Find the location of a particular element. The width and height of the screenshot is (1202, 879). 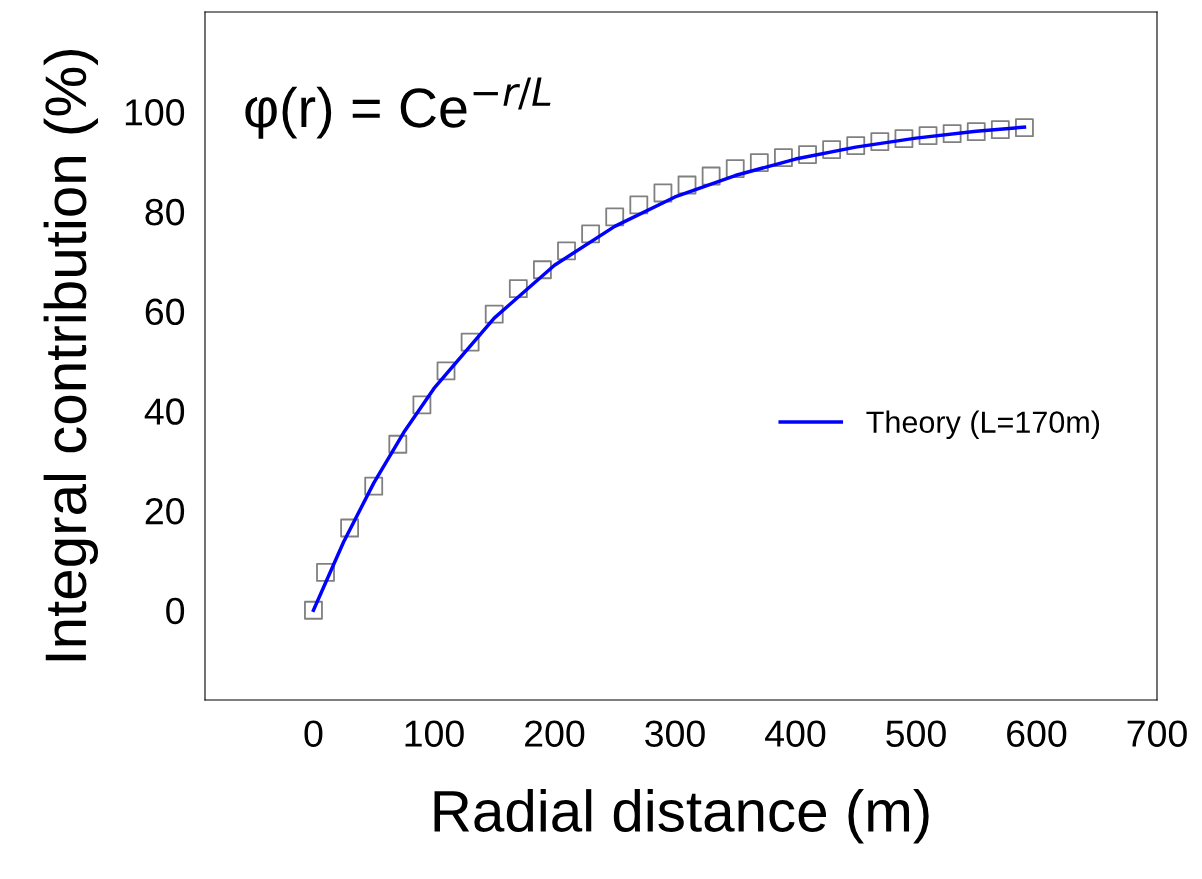

y-tick-label: 40 is located at coordinates (164, 411).